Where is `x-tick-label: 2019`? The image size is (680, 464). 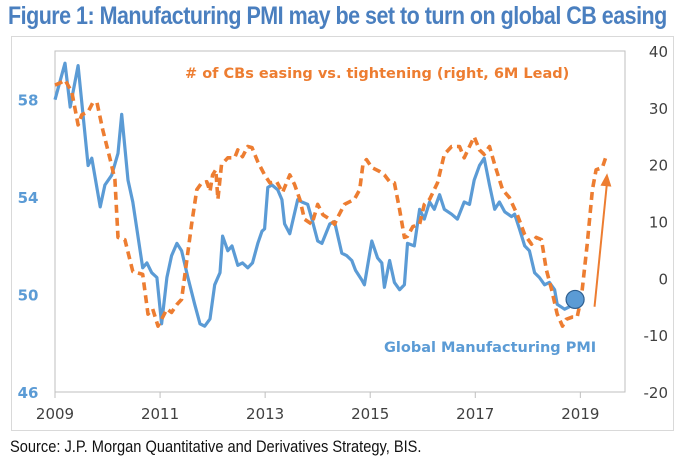 x-tick-label: 2019 is located at coordinates (580, 414).